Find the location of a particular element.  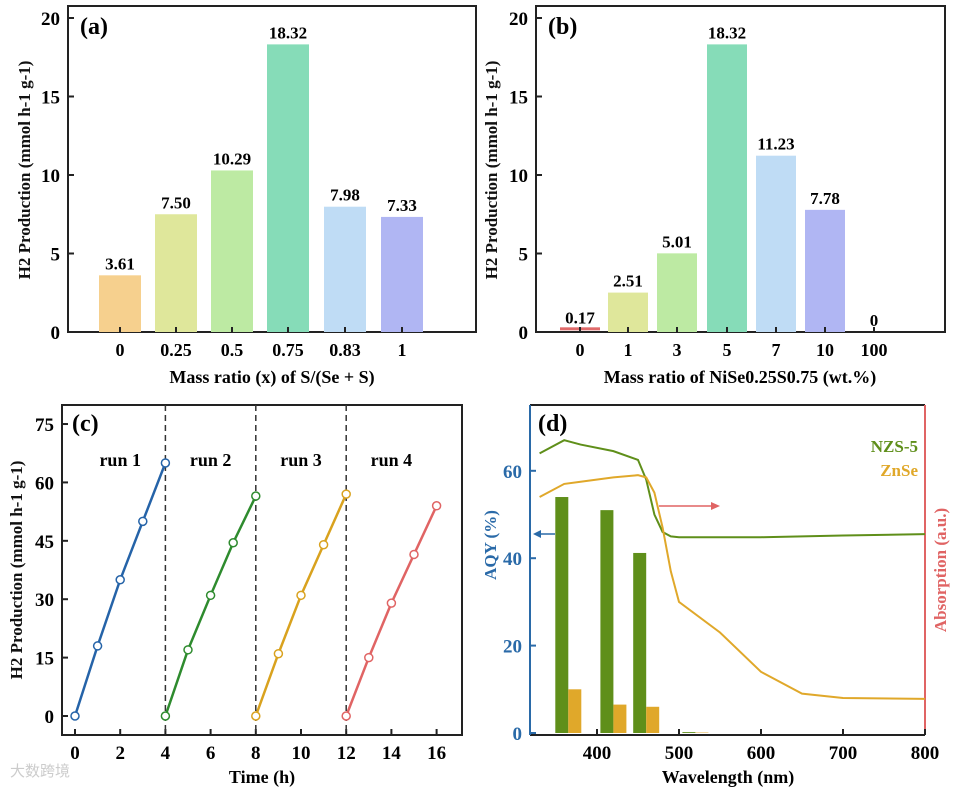

panel-c-xtick-label: 6 is located at coordinates (211, 753).